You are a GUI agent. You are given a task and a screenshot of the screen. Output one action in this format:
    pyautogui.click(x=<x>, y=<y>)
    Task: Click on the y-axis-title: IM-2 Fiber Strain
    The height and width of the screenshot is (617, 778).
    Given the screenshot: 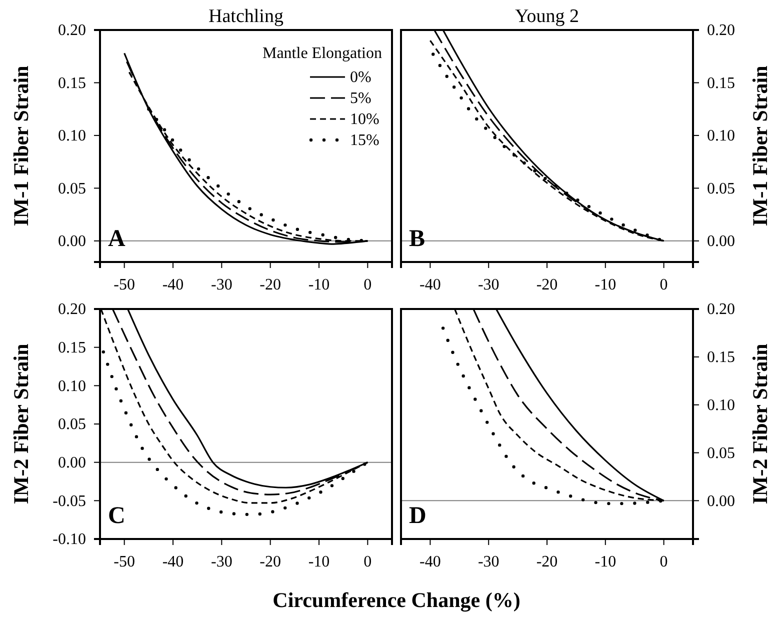 What is the action you would take?
    pyautogui.click(x=21, y=423)
    